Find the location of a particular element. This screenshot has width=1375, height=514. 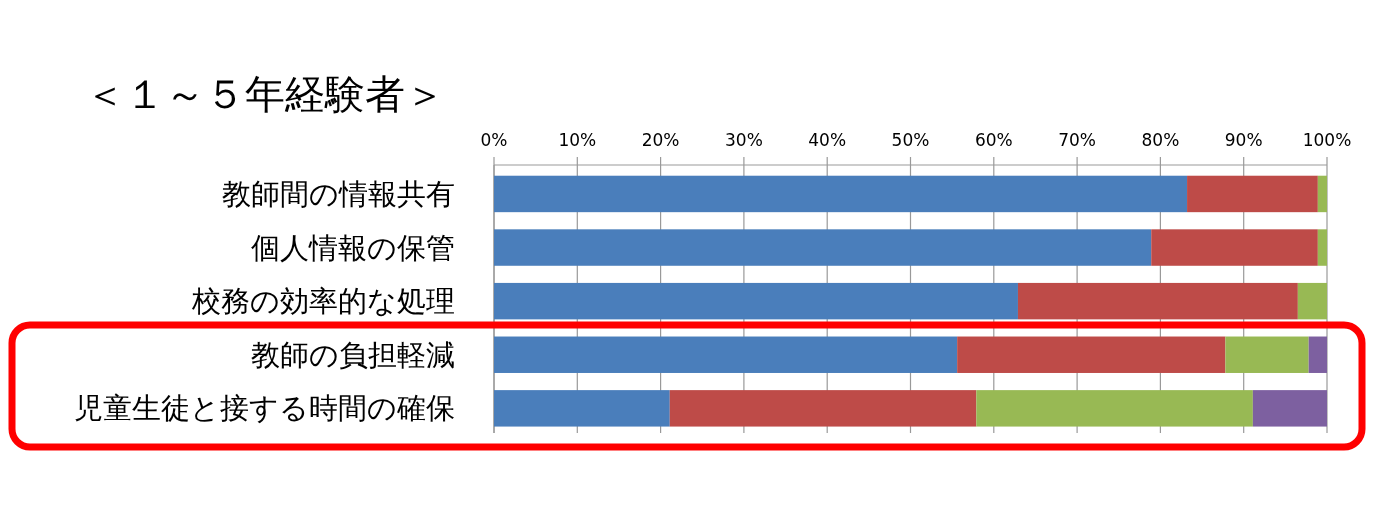

y-tick-label: 校務の効率的な処理 is located at coordinates (323, 301).